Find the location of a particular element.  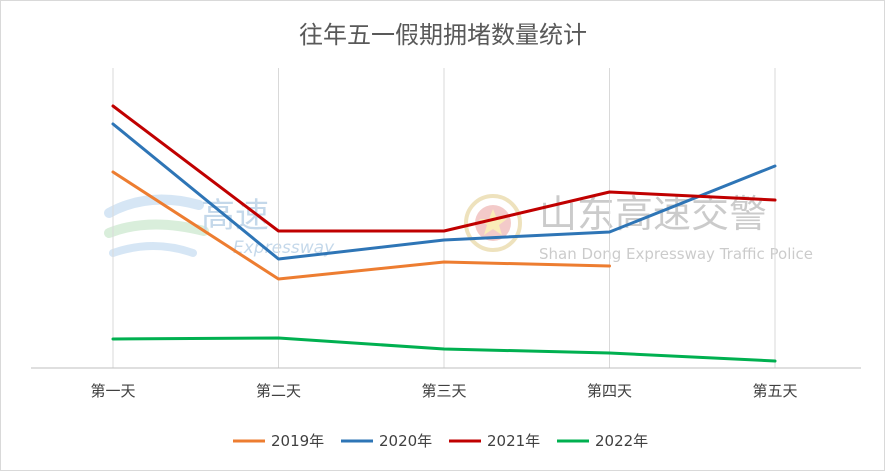

right-logo-sub-text: Shan Dong Expressway Traffic Police is located at coordinates (676, 254).